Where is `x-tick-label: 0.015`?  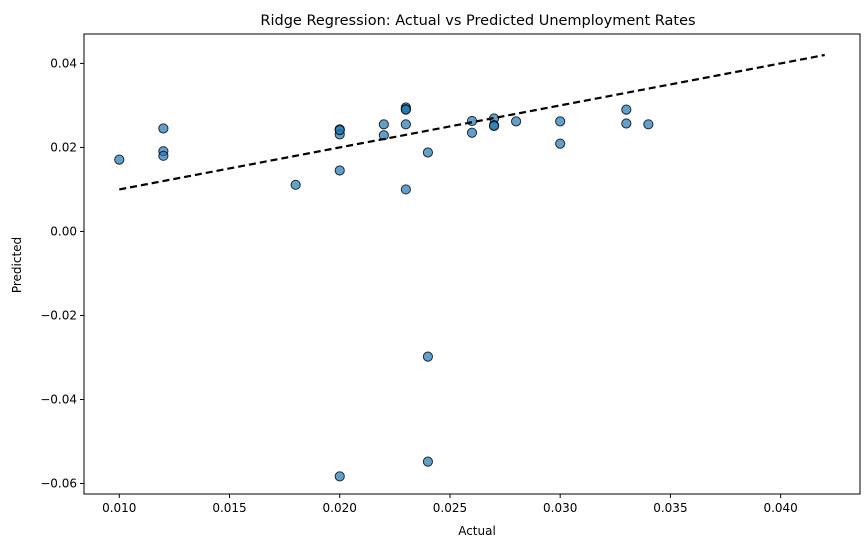
x-tick-label: 0.015 is located at coordinates (229, 508).